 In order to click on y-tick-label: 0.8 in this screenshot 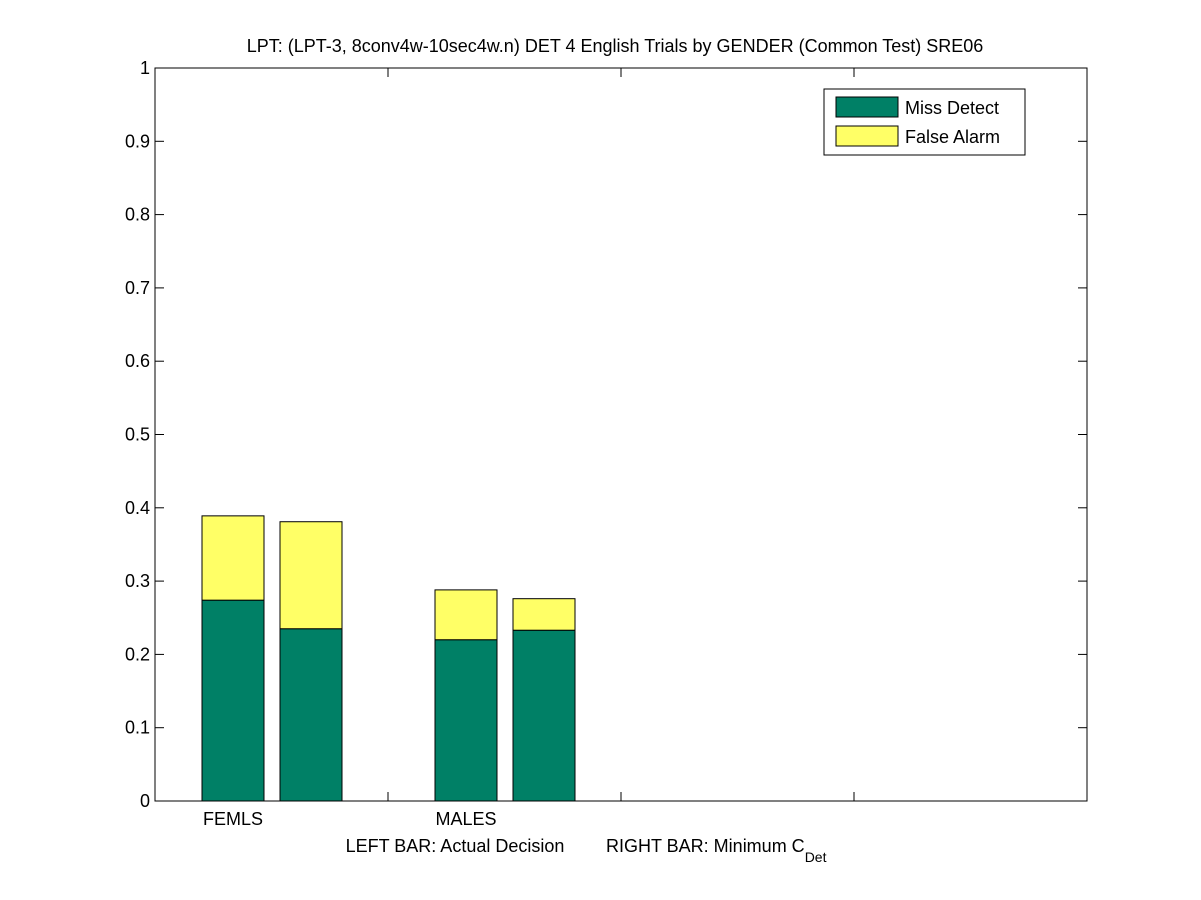, I will do `click(137, 215)`.